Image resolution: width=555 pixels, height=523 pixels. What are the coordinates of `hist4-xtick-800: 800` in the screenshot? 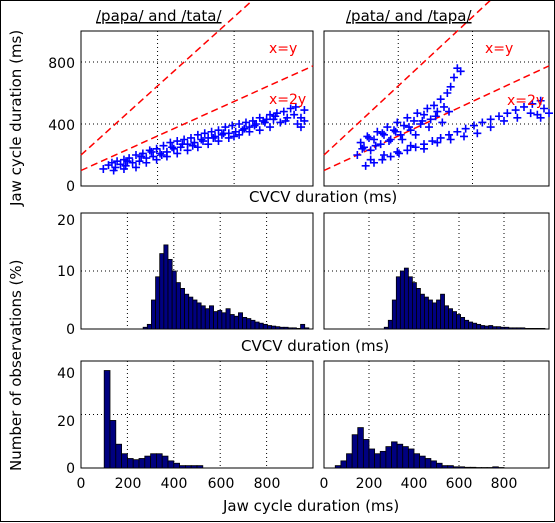 It's located at (504, 484).